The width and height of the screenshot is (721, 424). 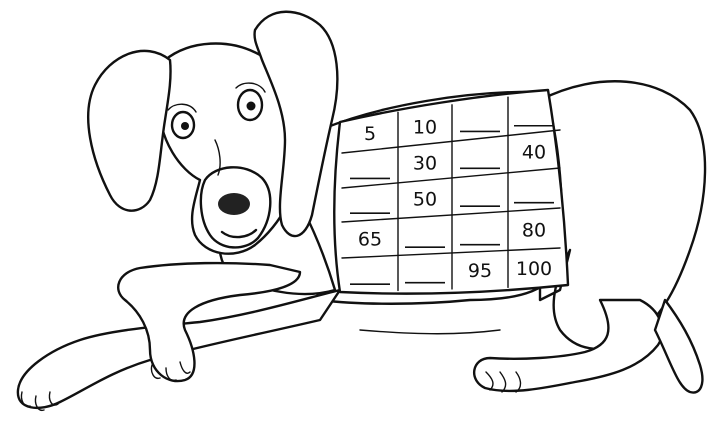 I want to click on dog-brow-lines, so click(x=216, y=129).